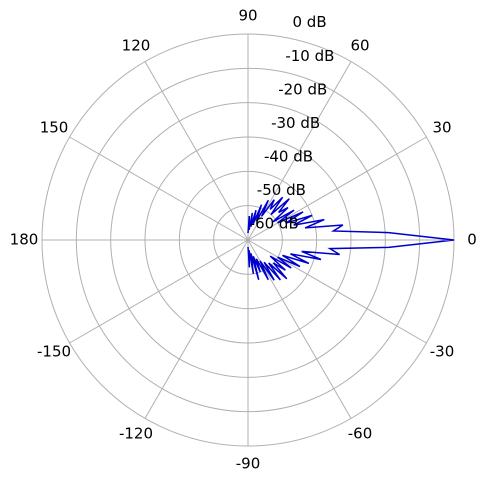  What do you see at coordinates (351, 238) in the screenshot?
I see `pattern-line` at bounding box center [351, 238].